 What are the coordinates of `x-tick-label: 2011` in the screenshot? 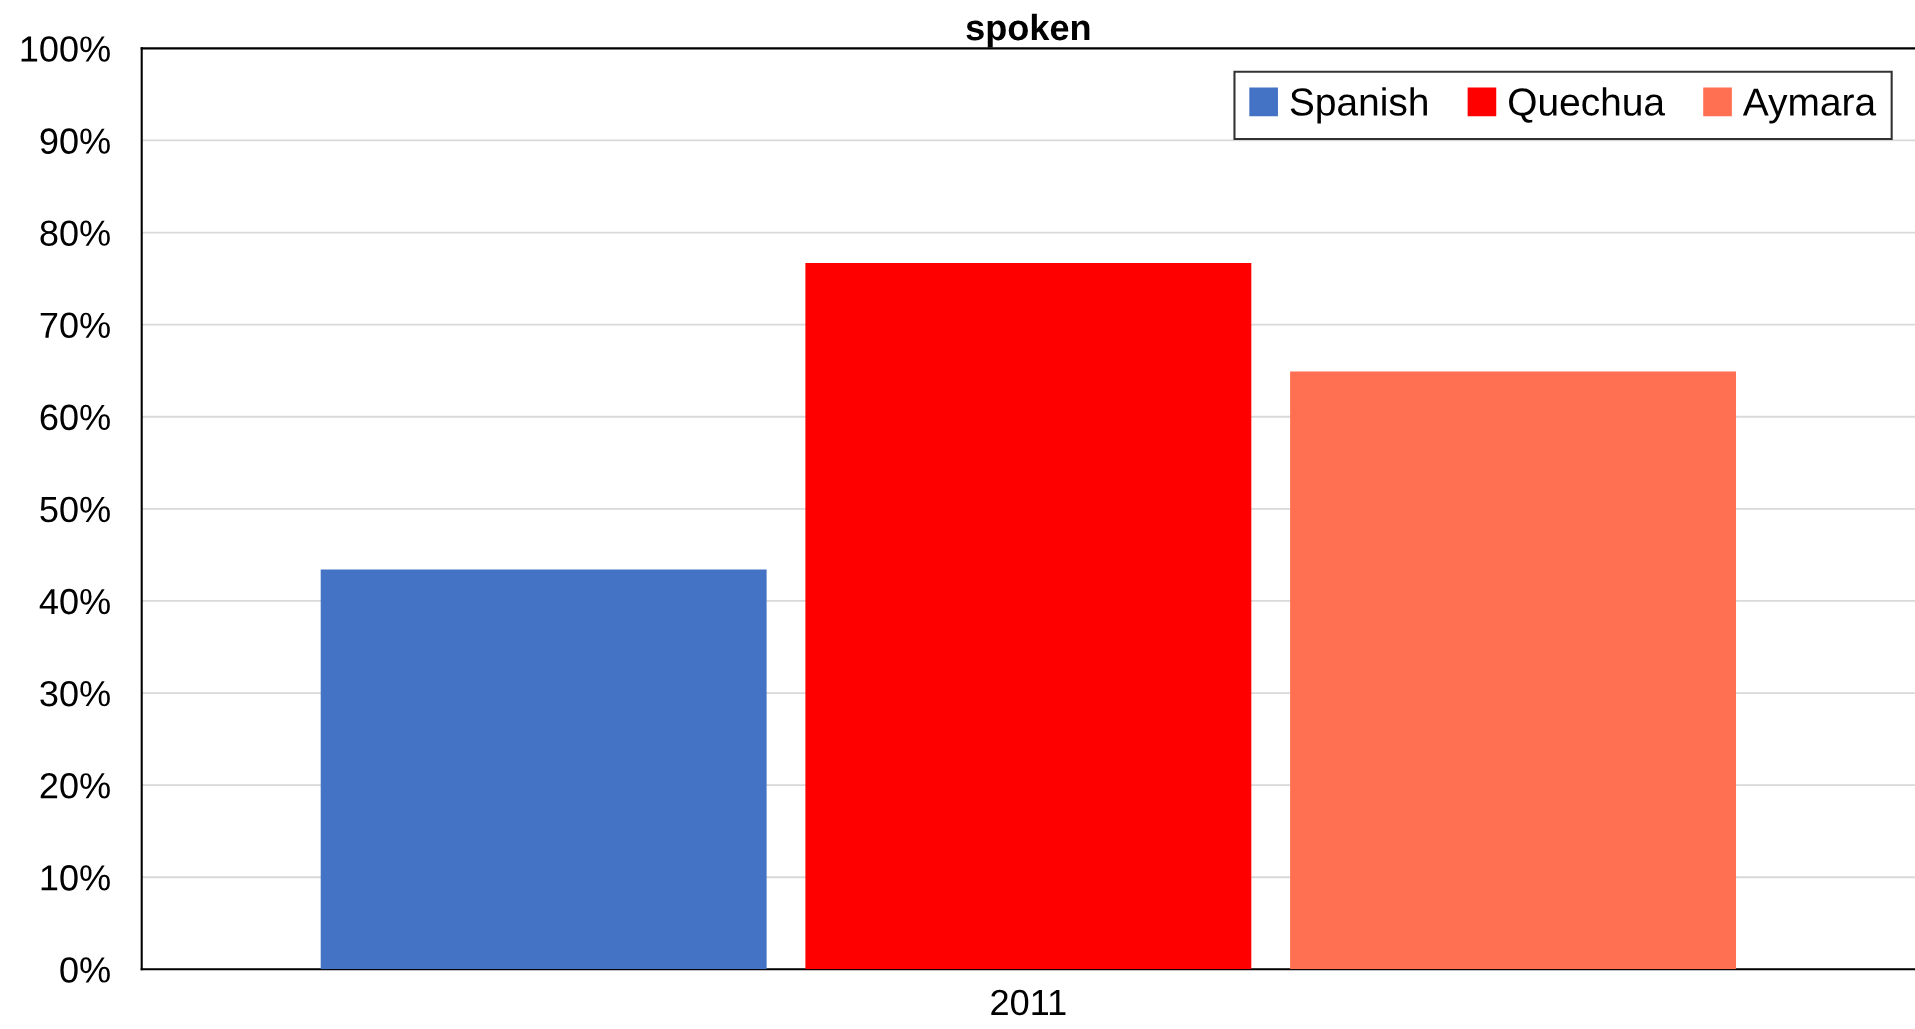 It's located at (1028, 1002).